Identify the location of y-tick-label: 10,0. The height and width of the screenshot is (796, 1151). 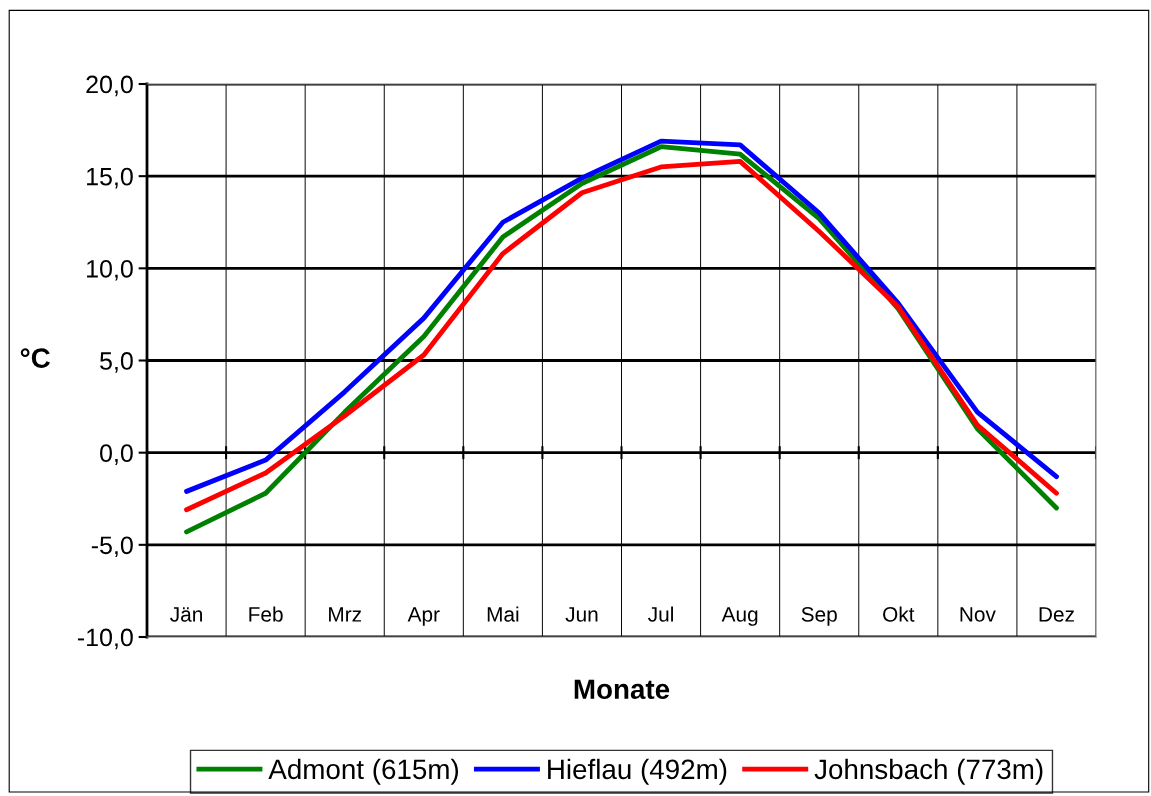
(110, 270).